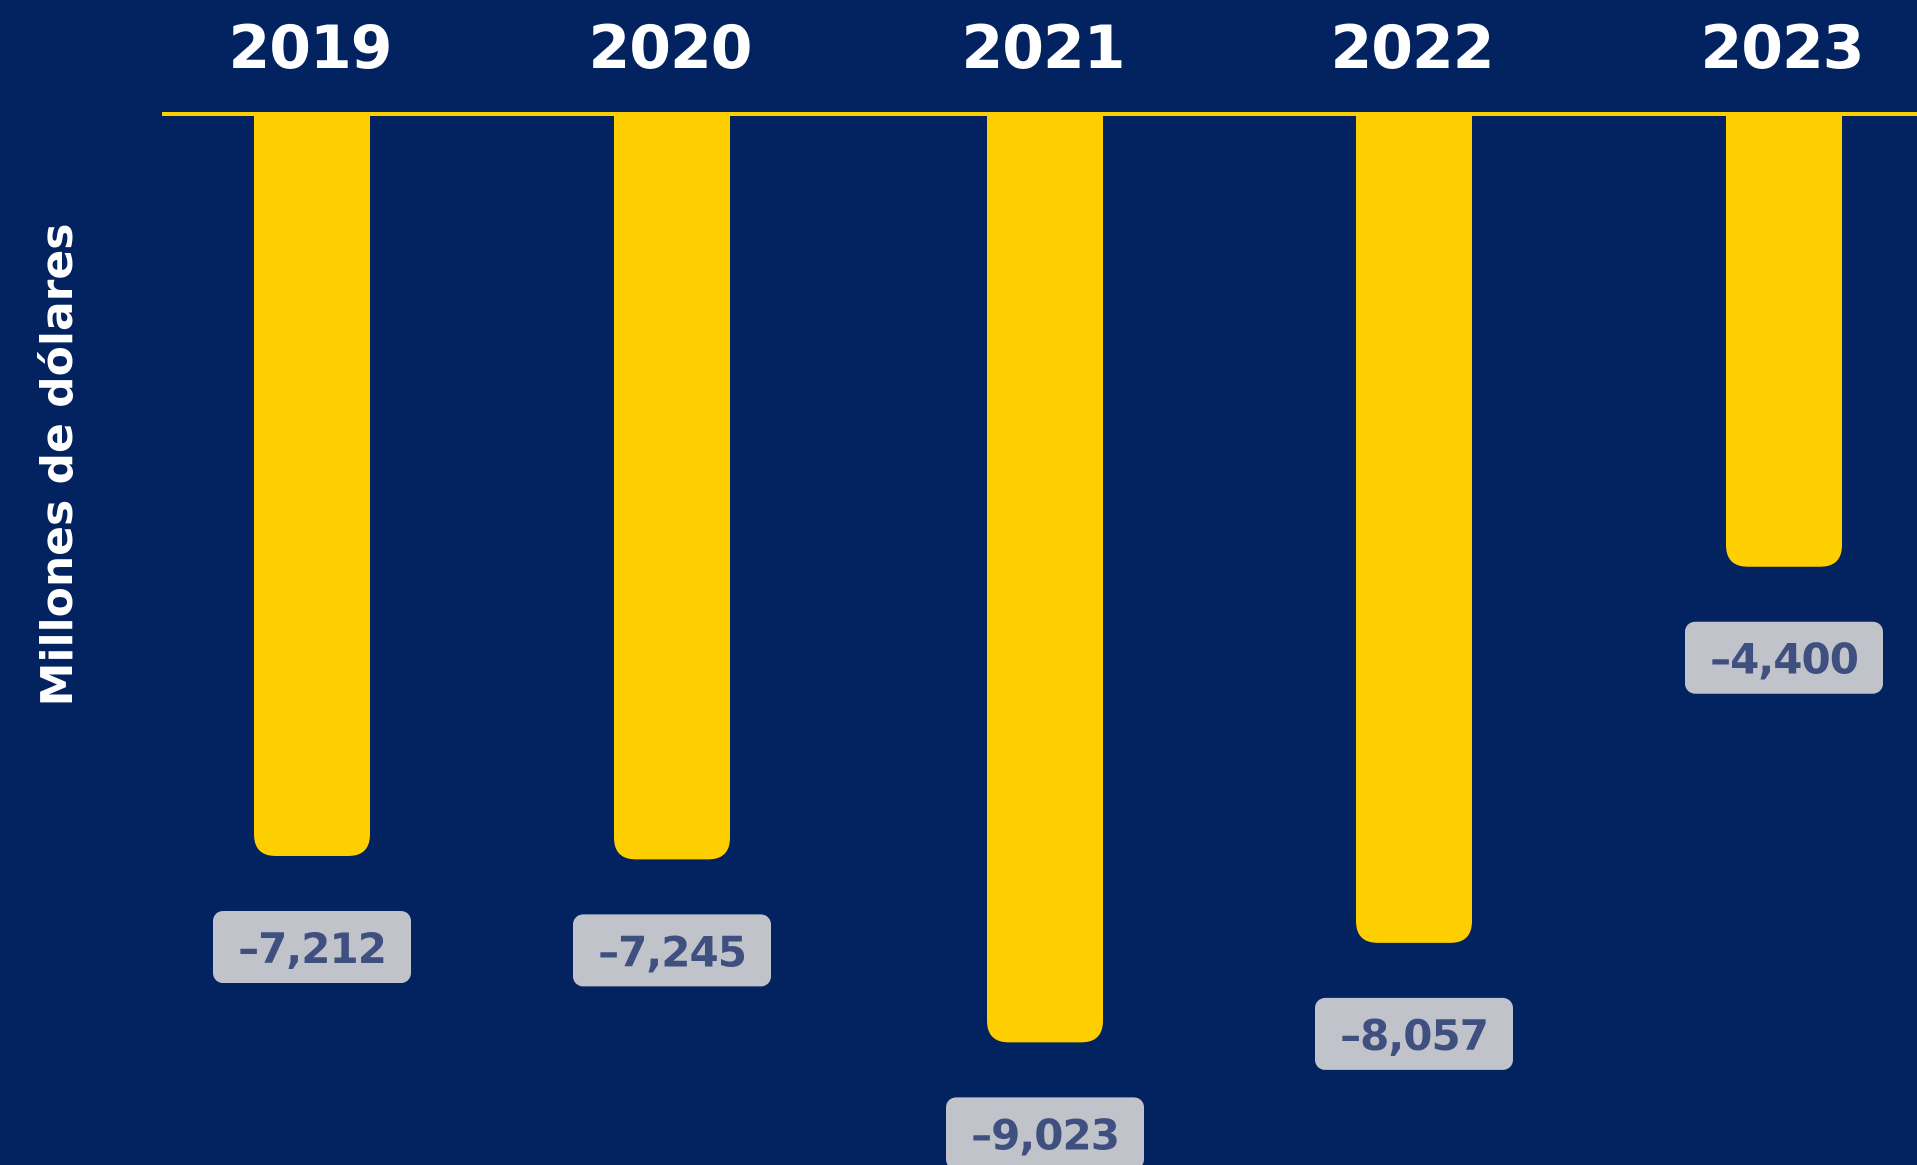 The width and height of the screenshot is (1917, 1165). I want to click on value-label-box-2023, so click(1784, 657).